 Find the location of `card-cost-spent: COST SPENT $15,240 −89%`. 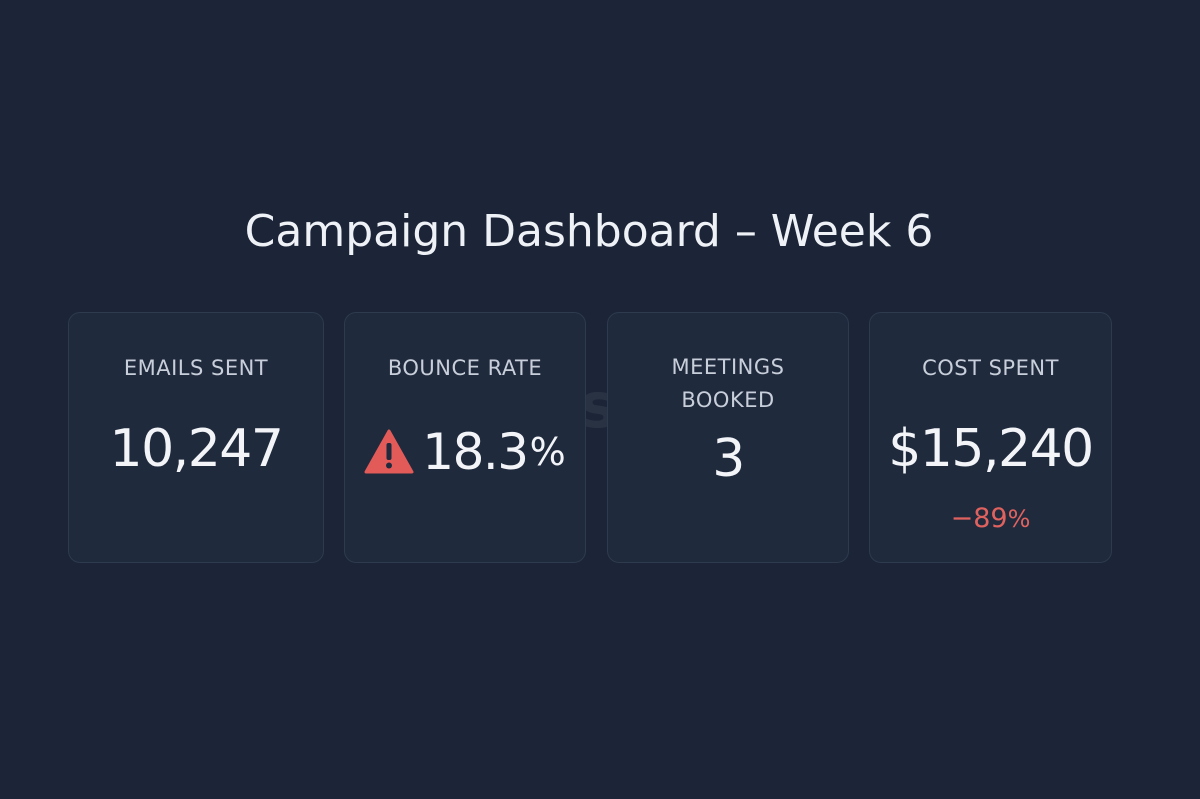

card-cost-spent: COST SPENT $15,240 −89% is located at coordinates (990, 437).